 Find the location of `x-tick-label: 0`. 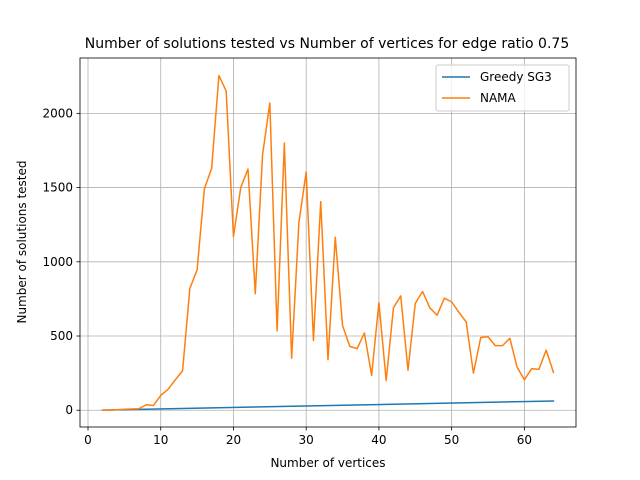

x-tick-label: 0 is located at coordinates (88, 440).